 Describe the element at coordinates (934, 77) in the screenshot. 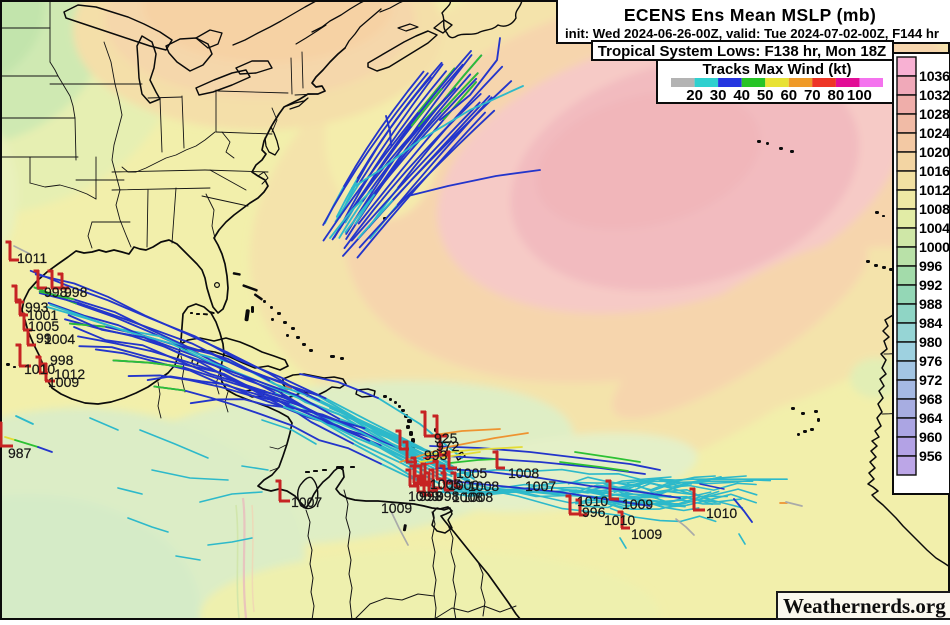

I see `svg-text: 1036` at that location.